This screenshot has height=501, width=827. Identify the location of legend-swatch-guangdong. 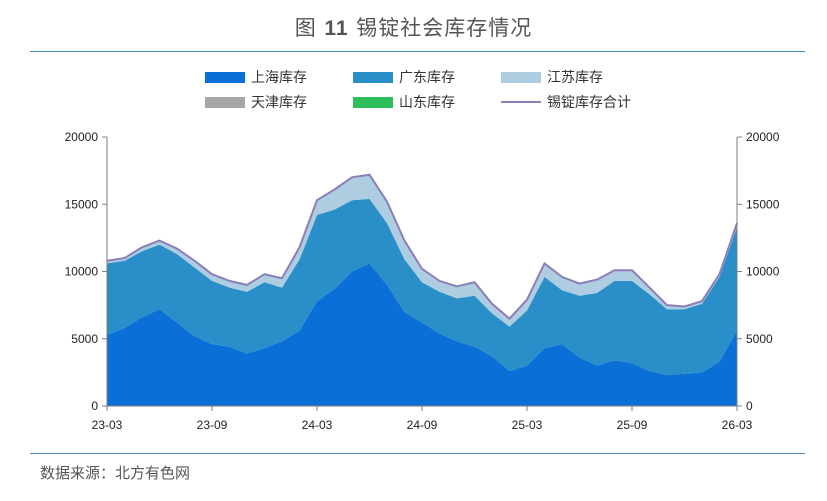
(373, 77).